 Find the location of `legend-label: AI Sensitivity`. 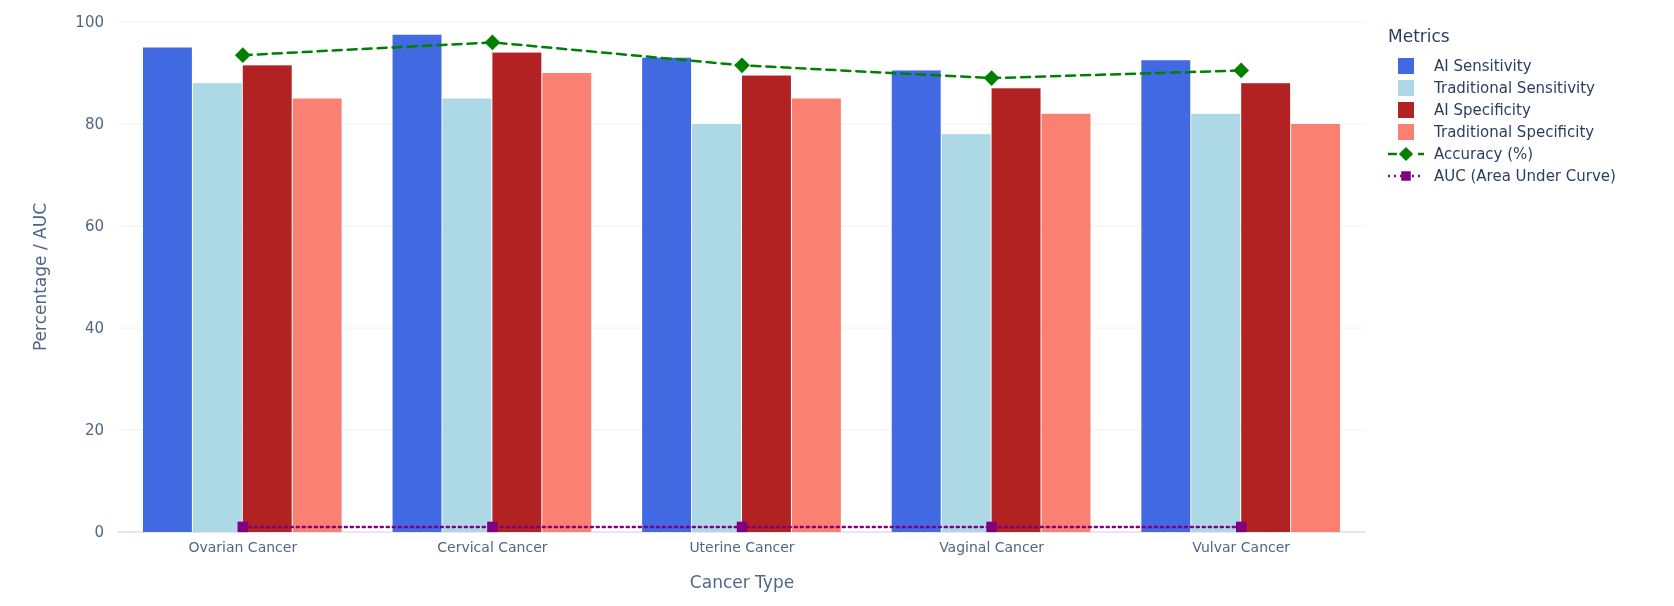

legend-label: AI Sensitivity is located at coordinates (1483, 66).